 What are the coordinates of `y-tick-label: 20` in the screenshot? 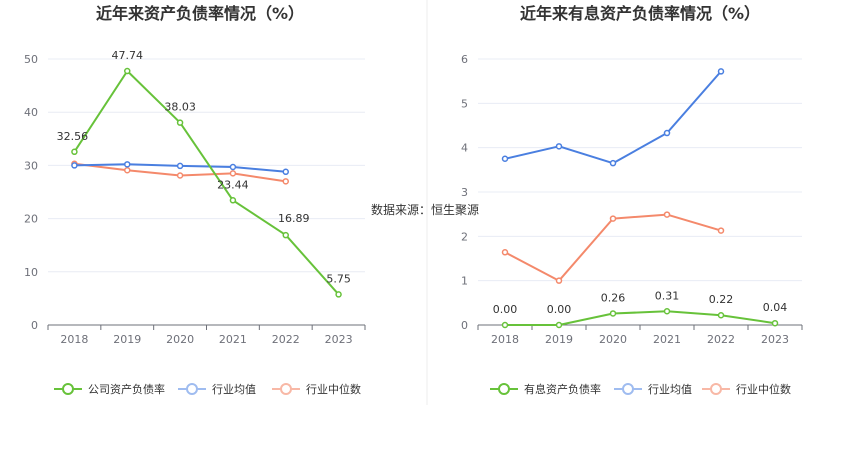 It's located at (31, 219).